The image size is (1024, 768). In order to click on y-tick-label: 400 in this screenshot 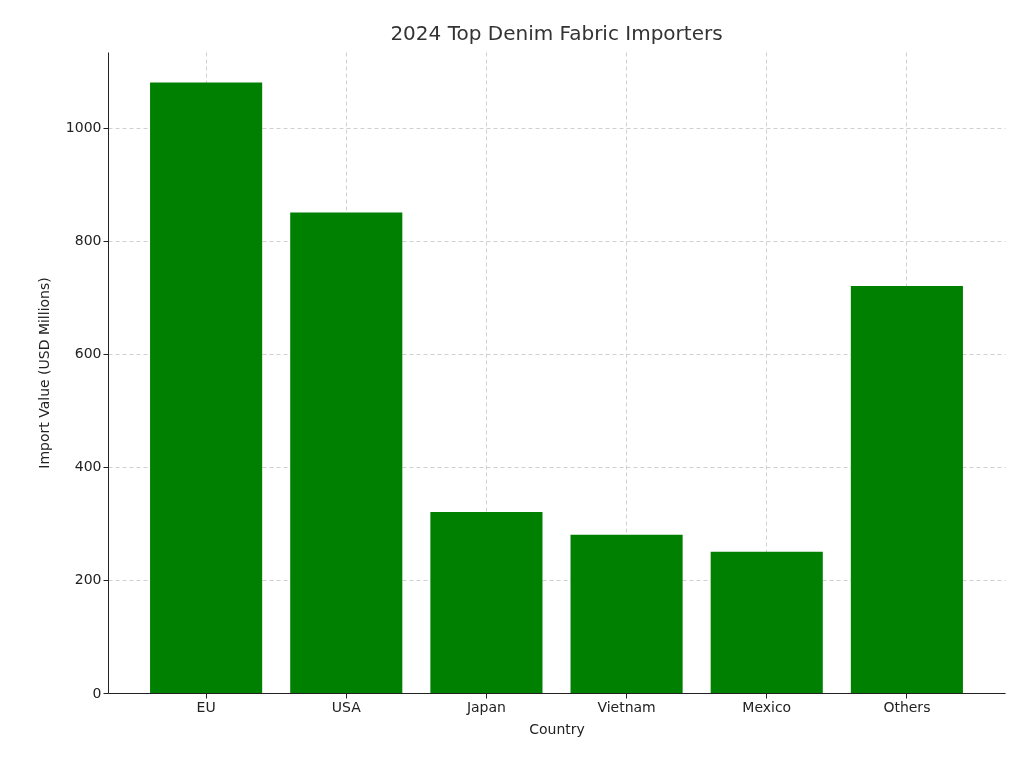, I will do `click(88, 466)`.